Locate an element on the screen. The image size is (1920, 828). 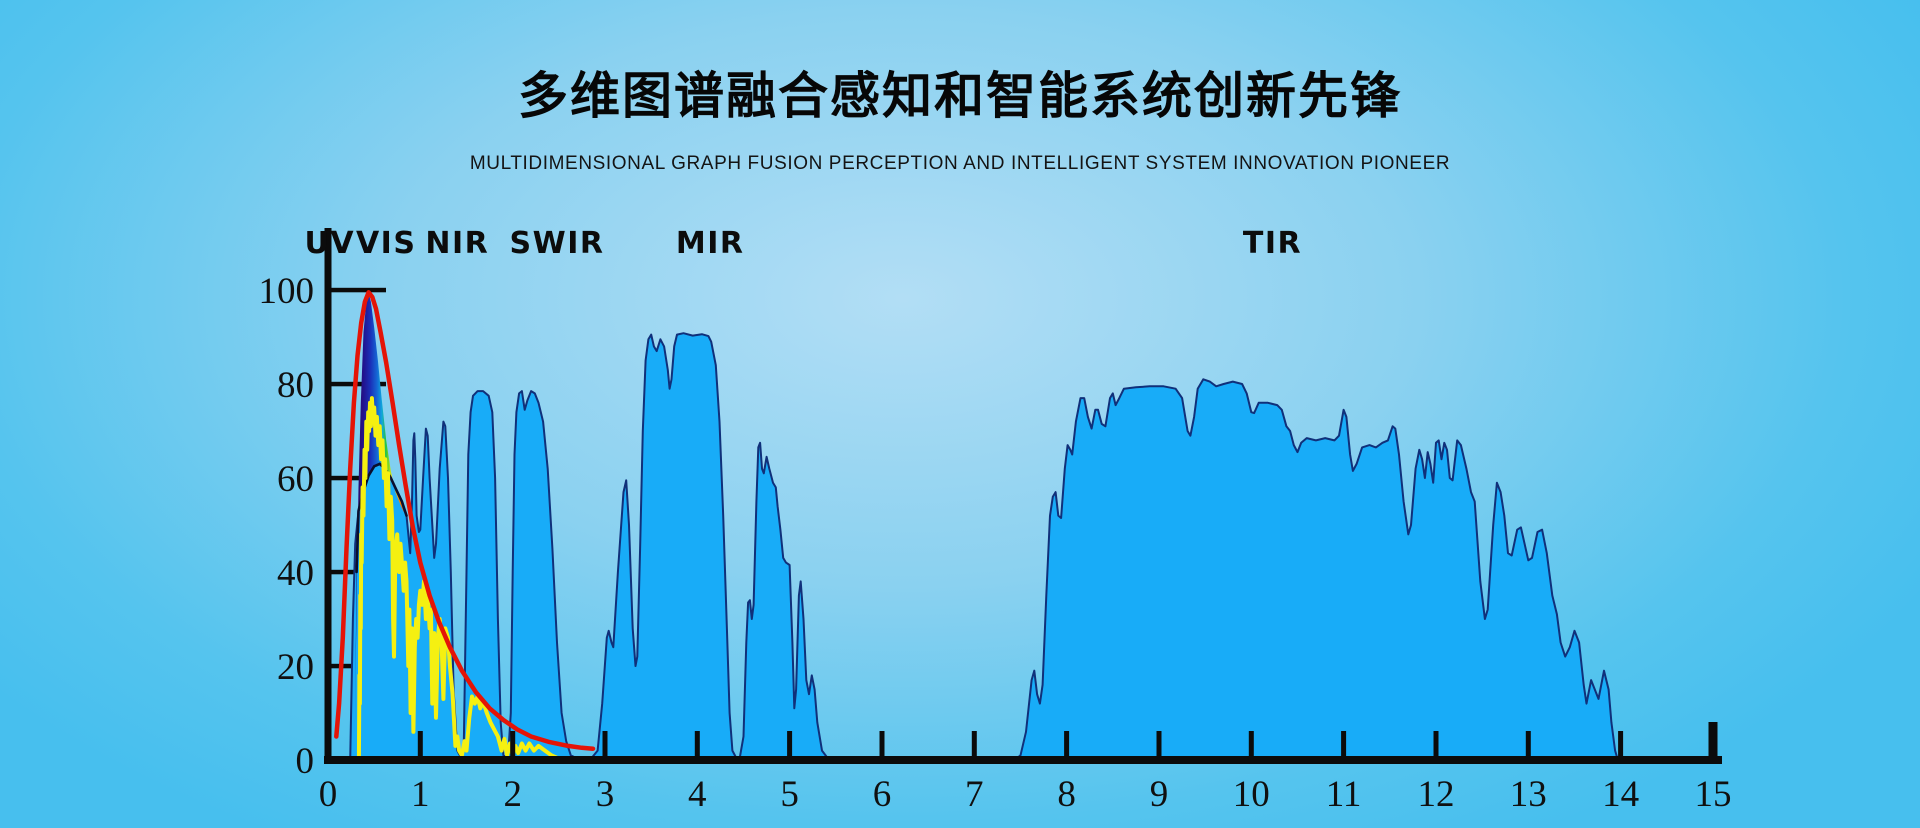
x-tick-label: 10 is located at coordinates (1251, 794).